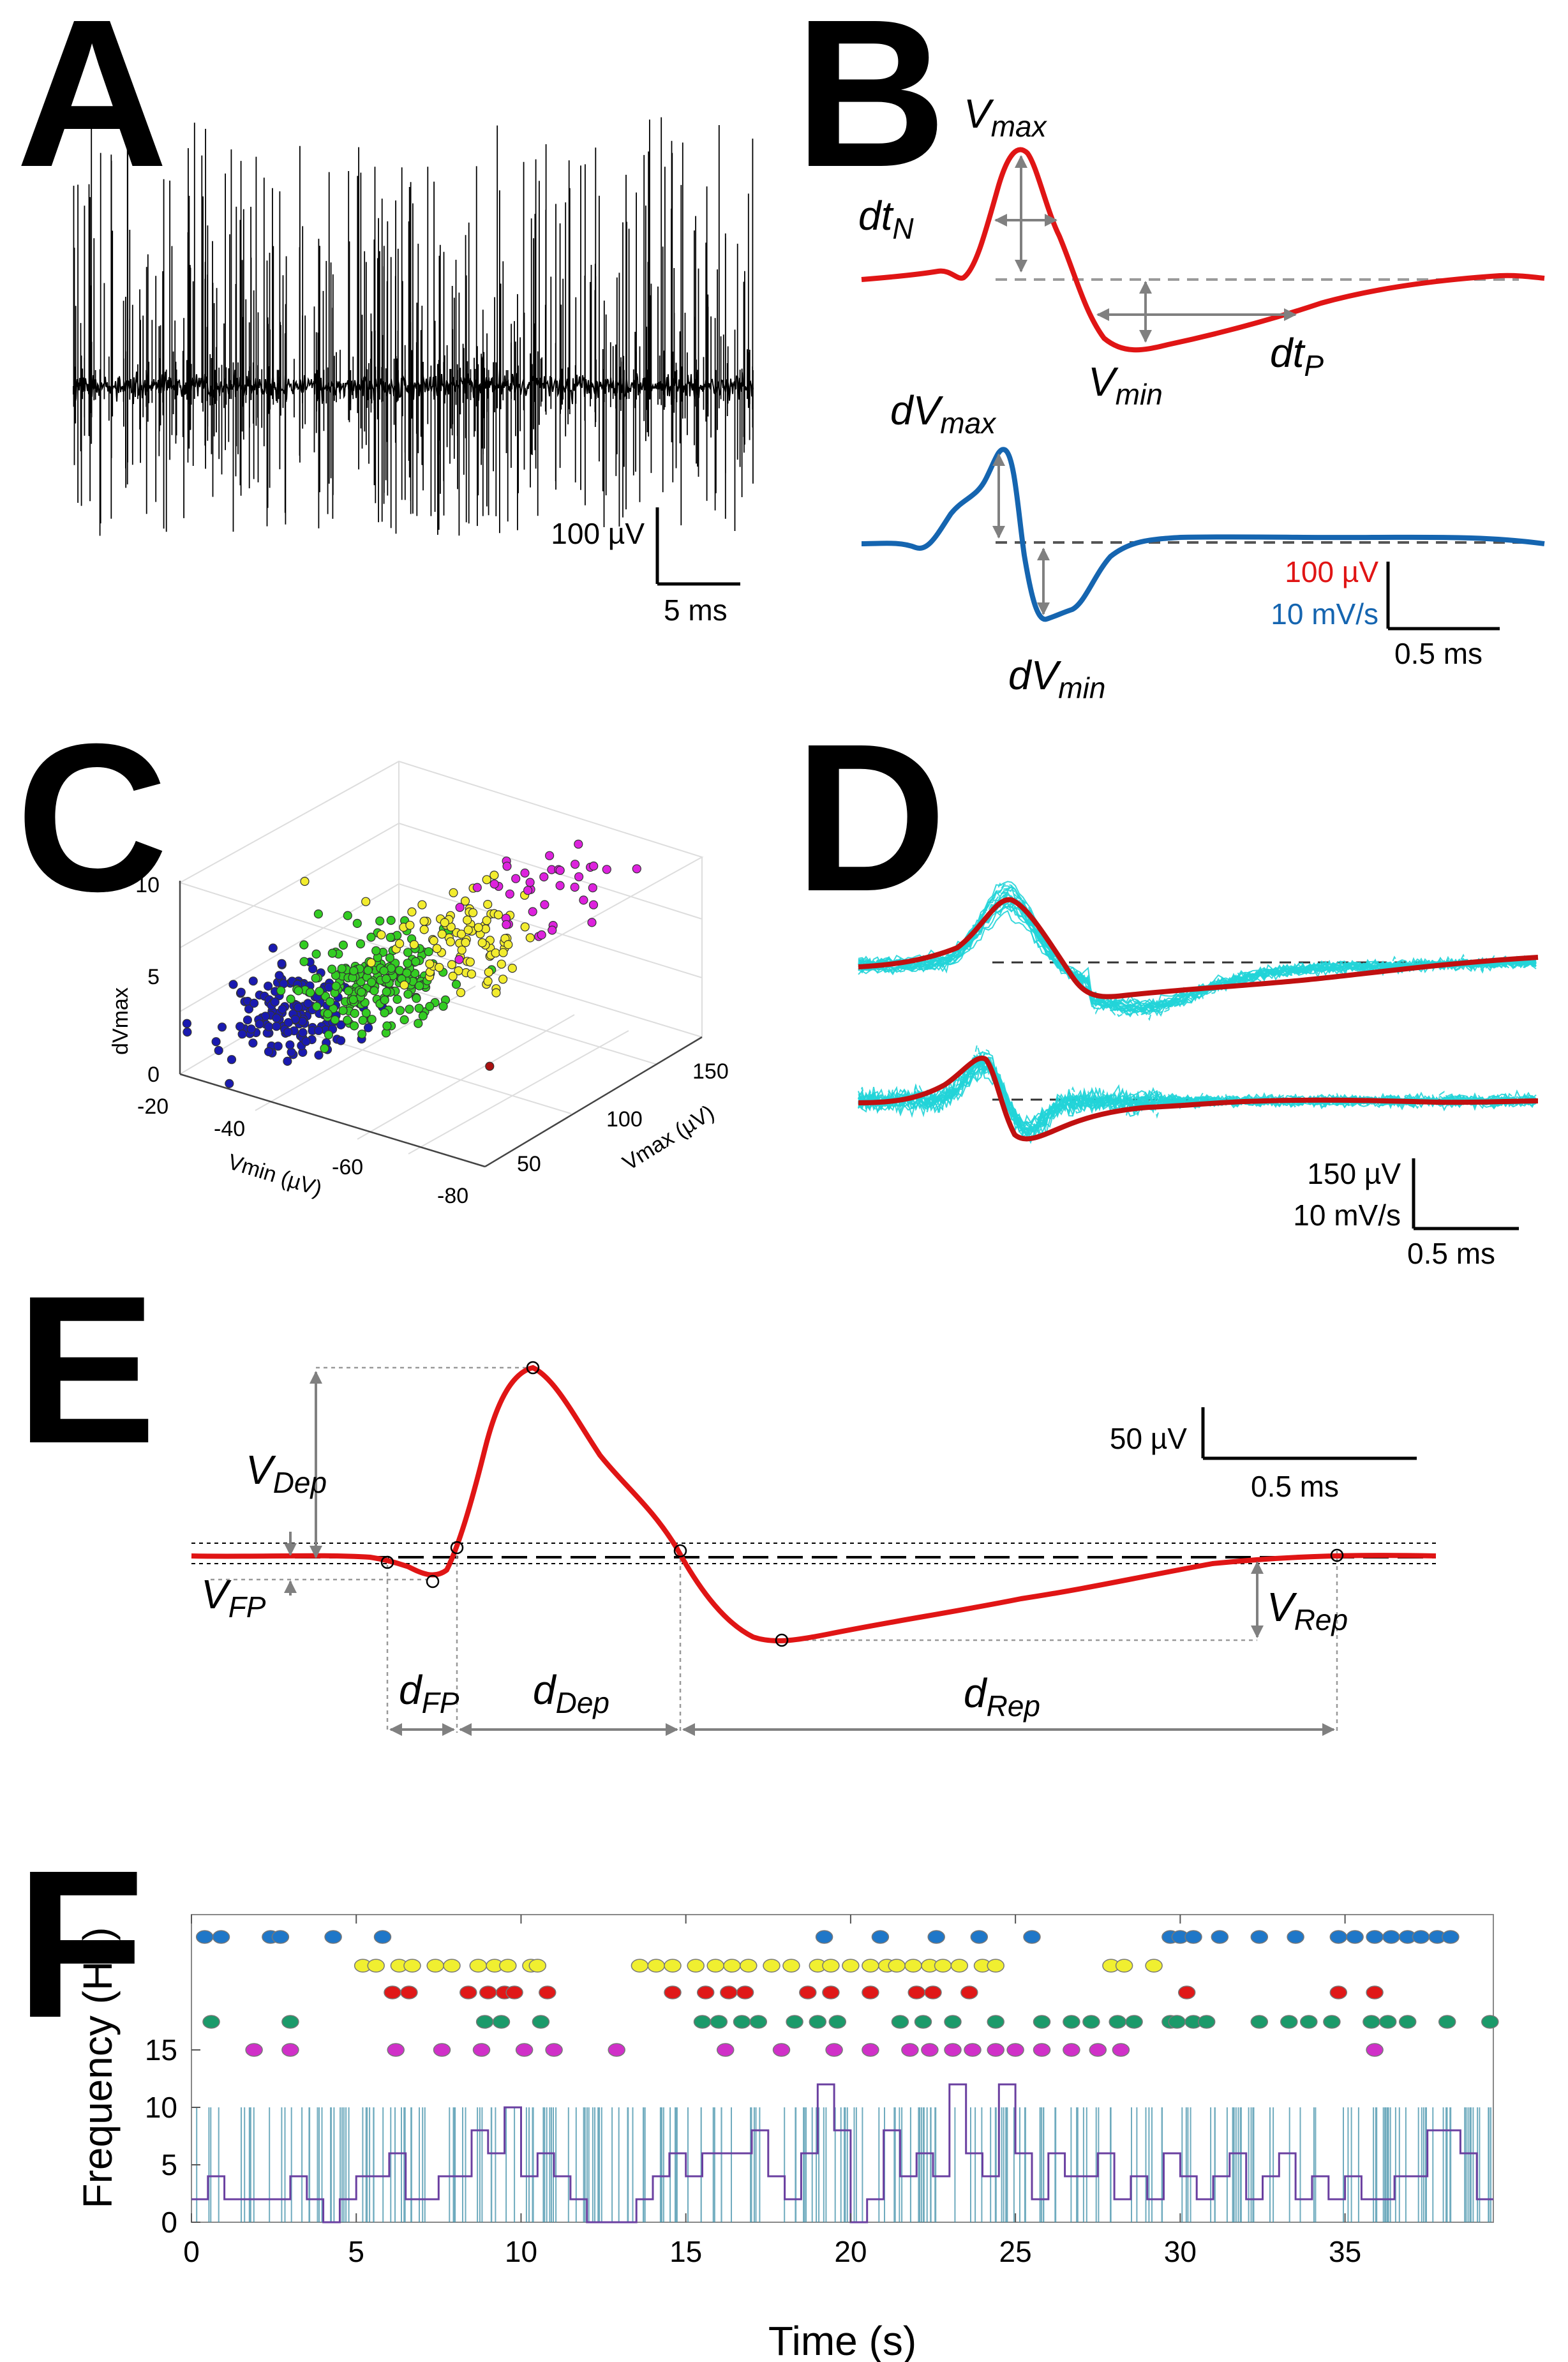  Describe the element at coordinates (92, 105) in the screenshot. I see `panel-label-a: A` at that location.